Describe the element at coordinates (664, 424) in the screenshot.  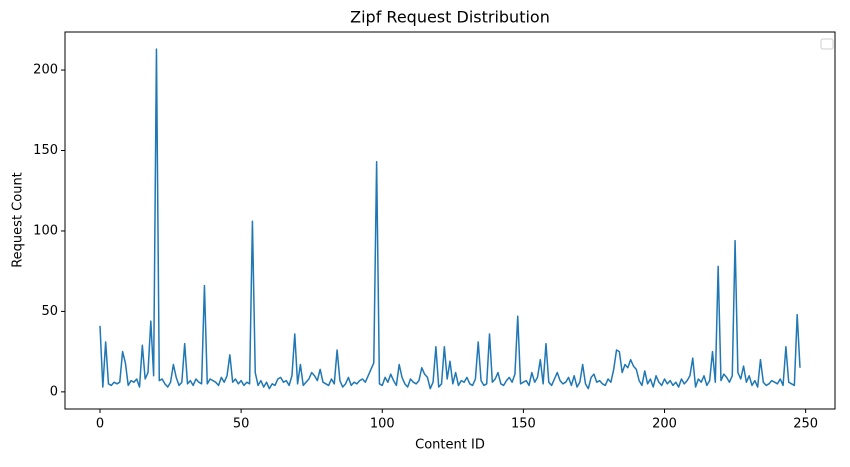
I see `x-tick-label: 200` at that location.